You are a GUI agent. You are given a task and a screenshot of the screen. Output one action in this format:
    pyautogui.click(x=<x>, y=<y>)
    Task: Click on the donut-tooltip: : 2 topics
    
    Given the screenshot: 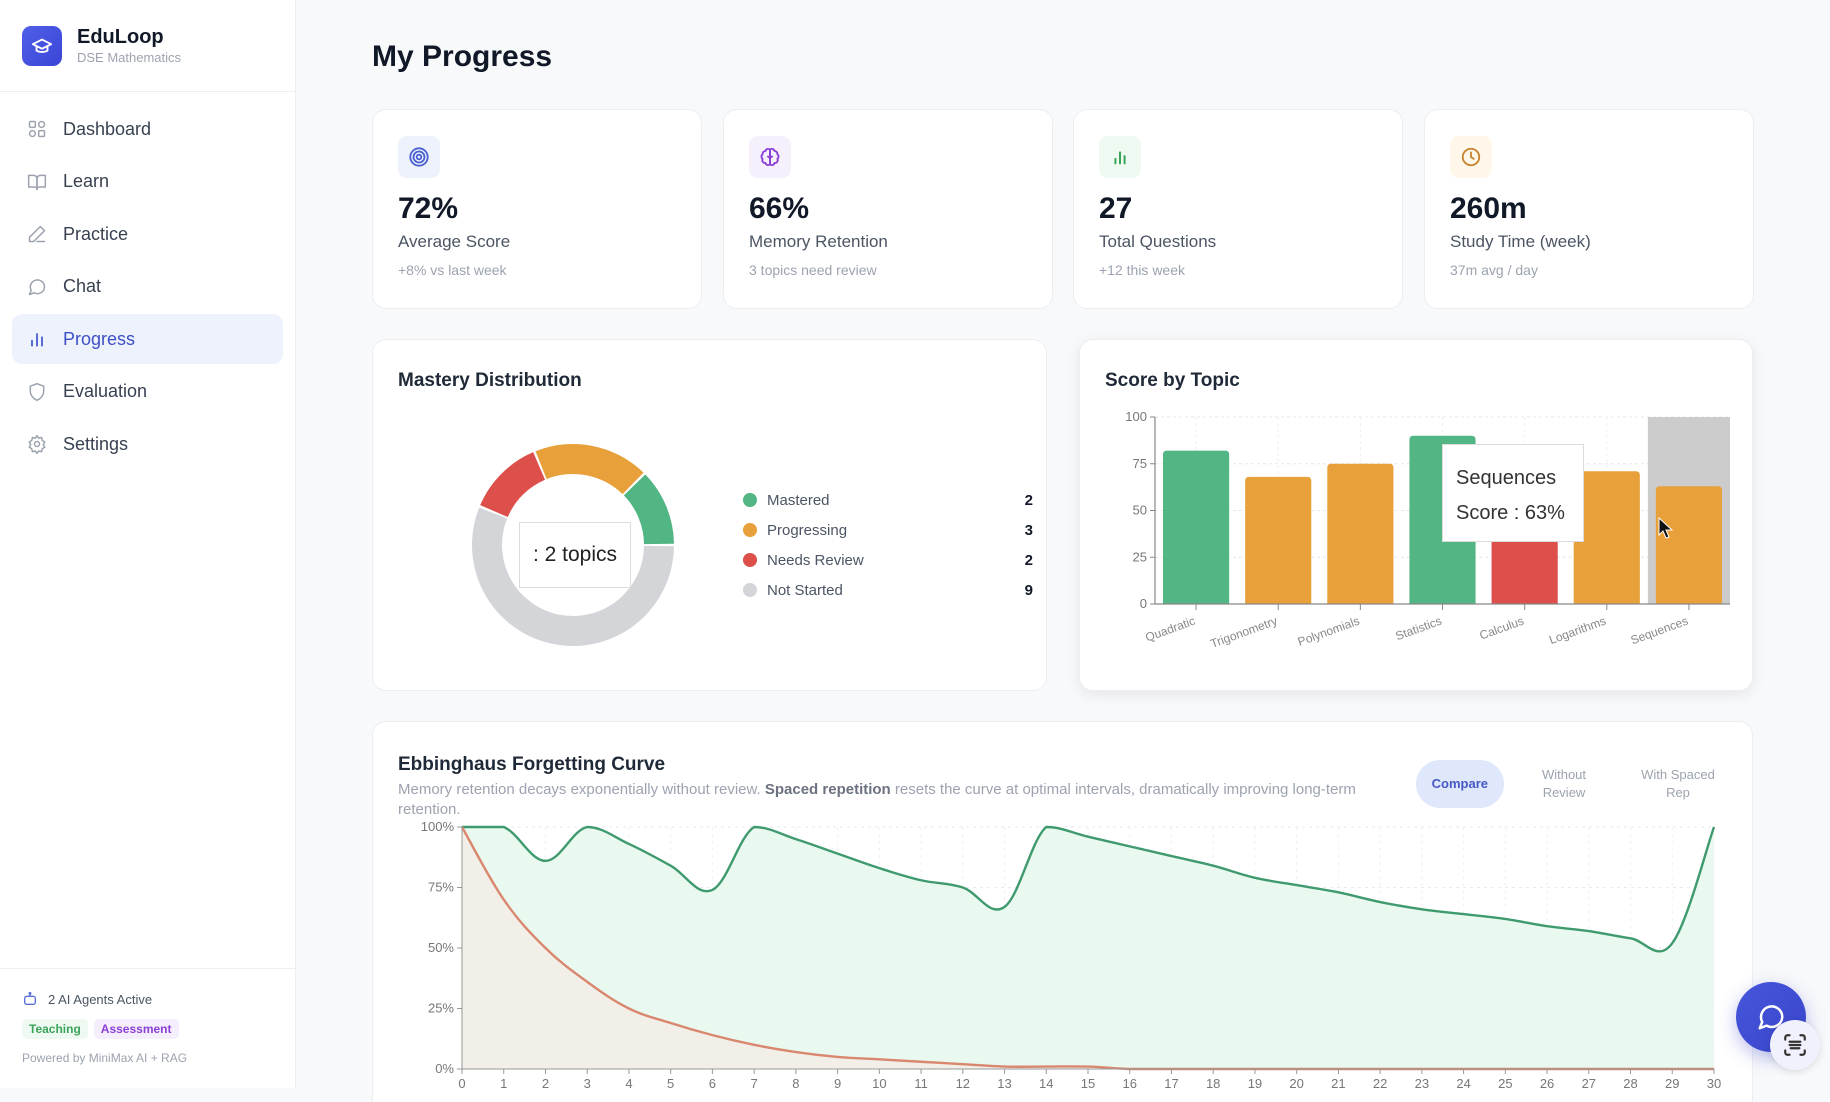 What is the action you would take?
    pyautogui.click(x=575, y=555)
    